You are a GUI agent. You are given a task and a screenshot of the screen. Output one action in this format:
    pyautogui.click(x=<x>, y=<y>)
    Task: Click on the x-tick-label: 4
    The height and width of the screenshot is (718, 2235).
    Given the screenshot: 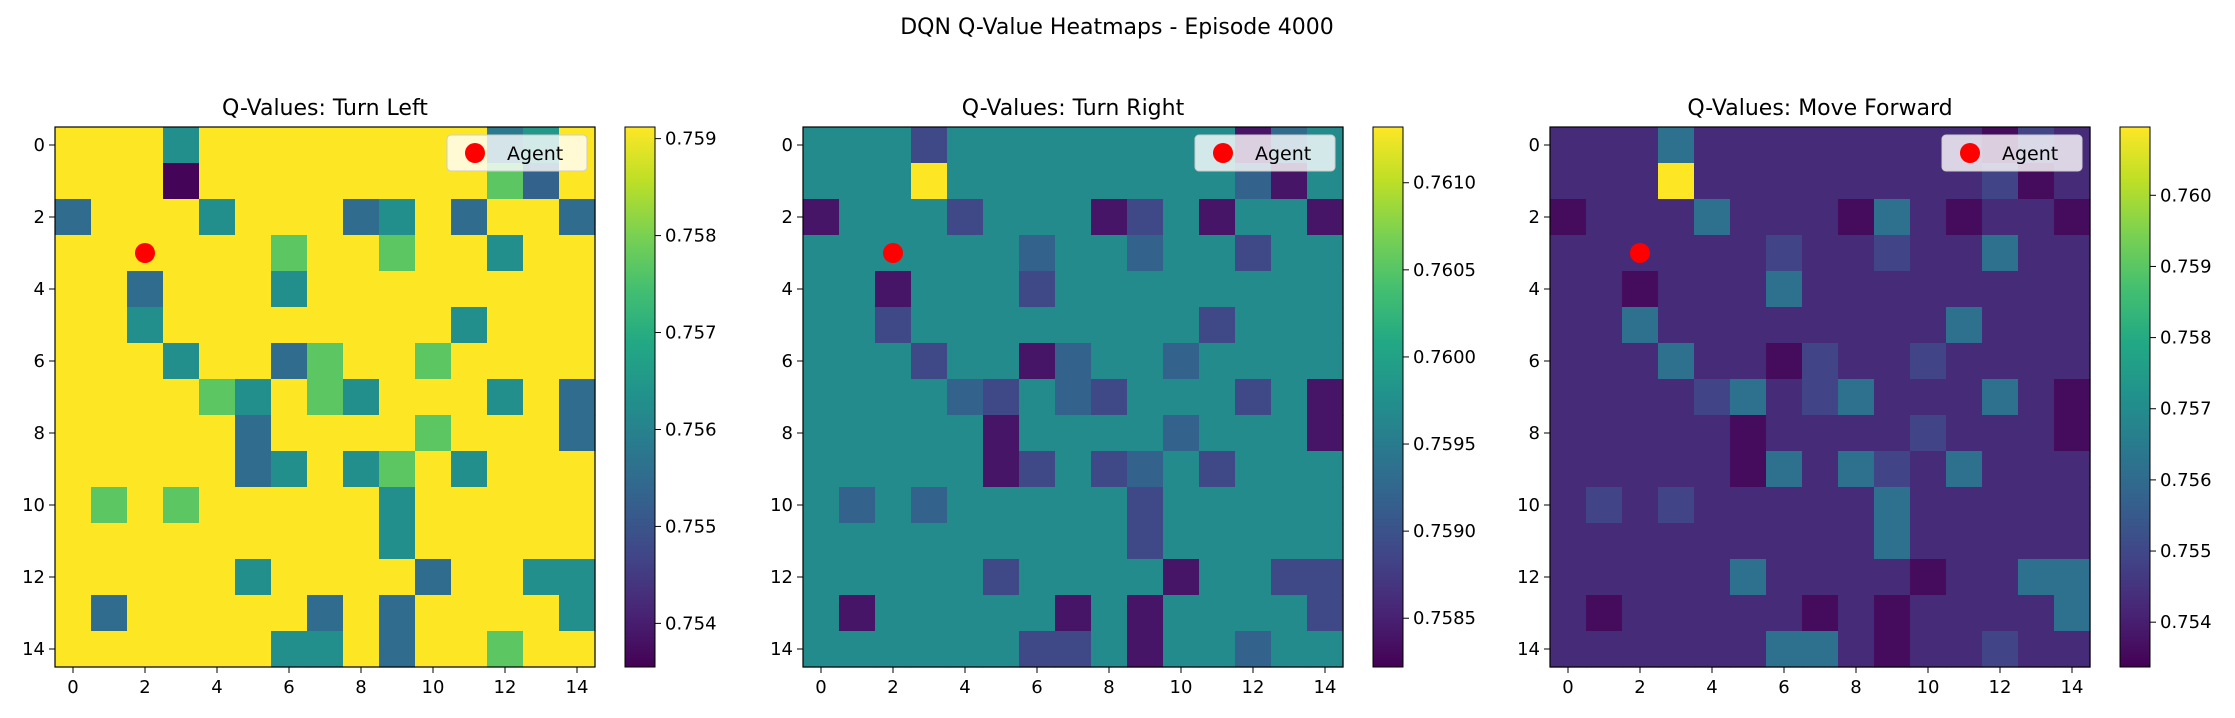 What is the action you would take?
    pyautogui.click(x=1711, y=687)
    